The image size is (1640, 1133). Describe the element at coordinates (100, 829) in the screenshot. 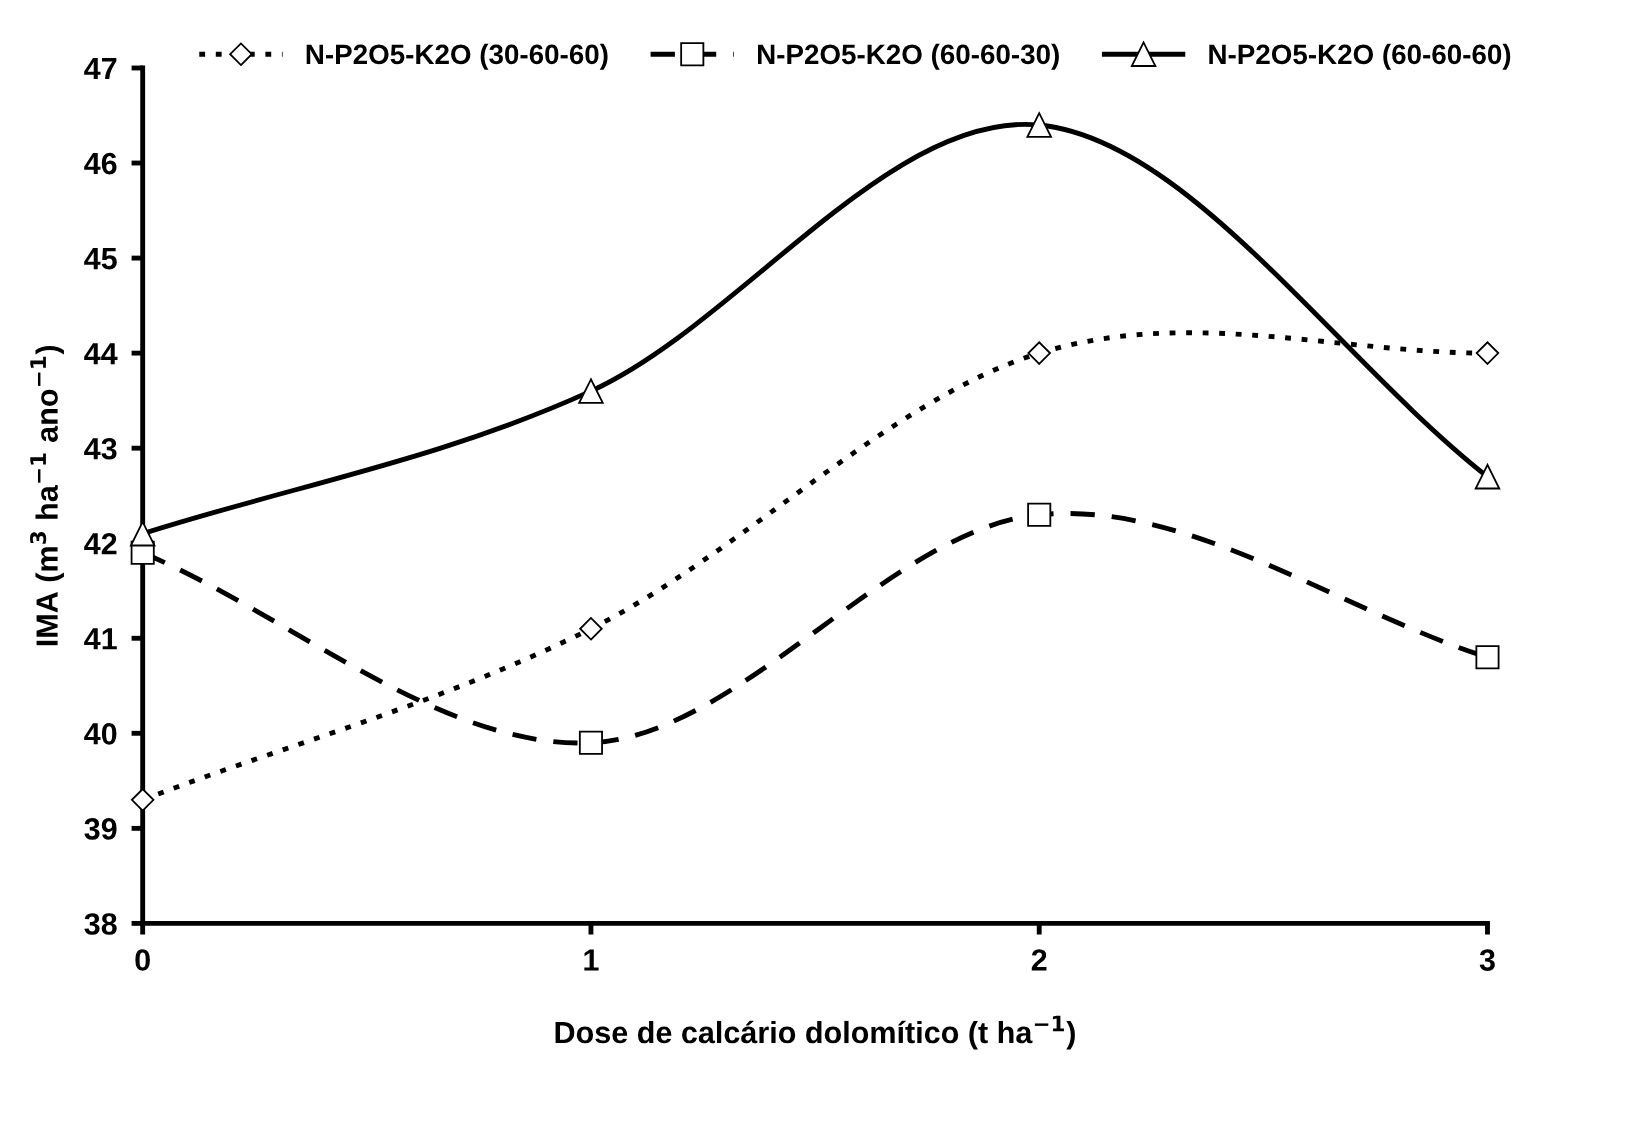

I see `y-tick-label: 39` at that location.